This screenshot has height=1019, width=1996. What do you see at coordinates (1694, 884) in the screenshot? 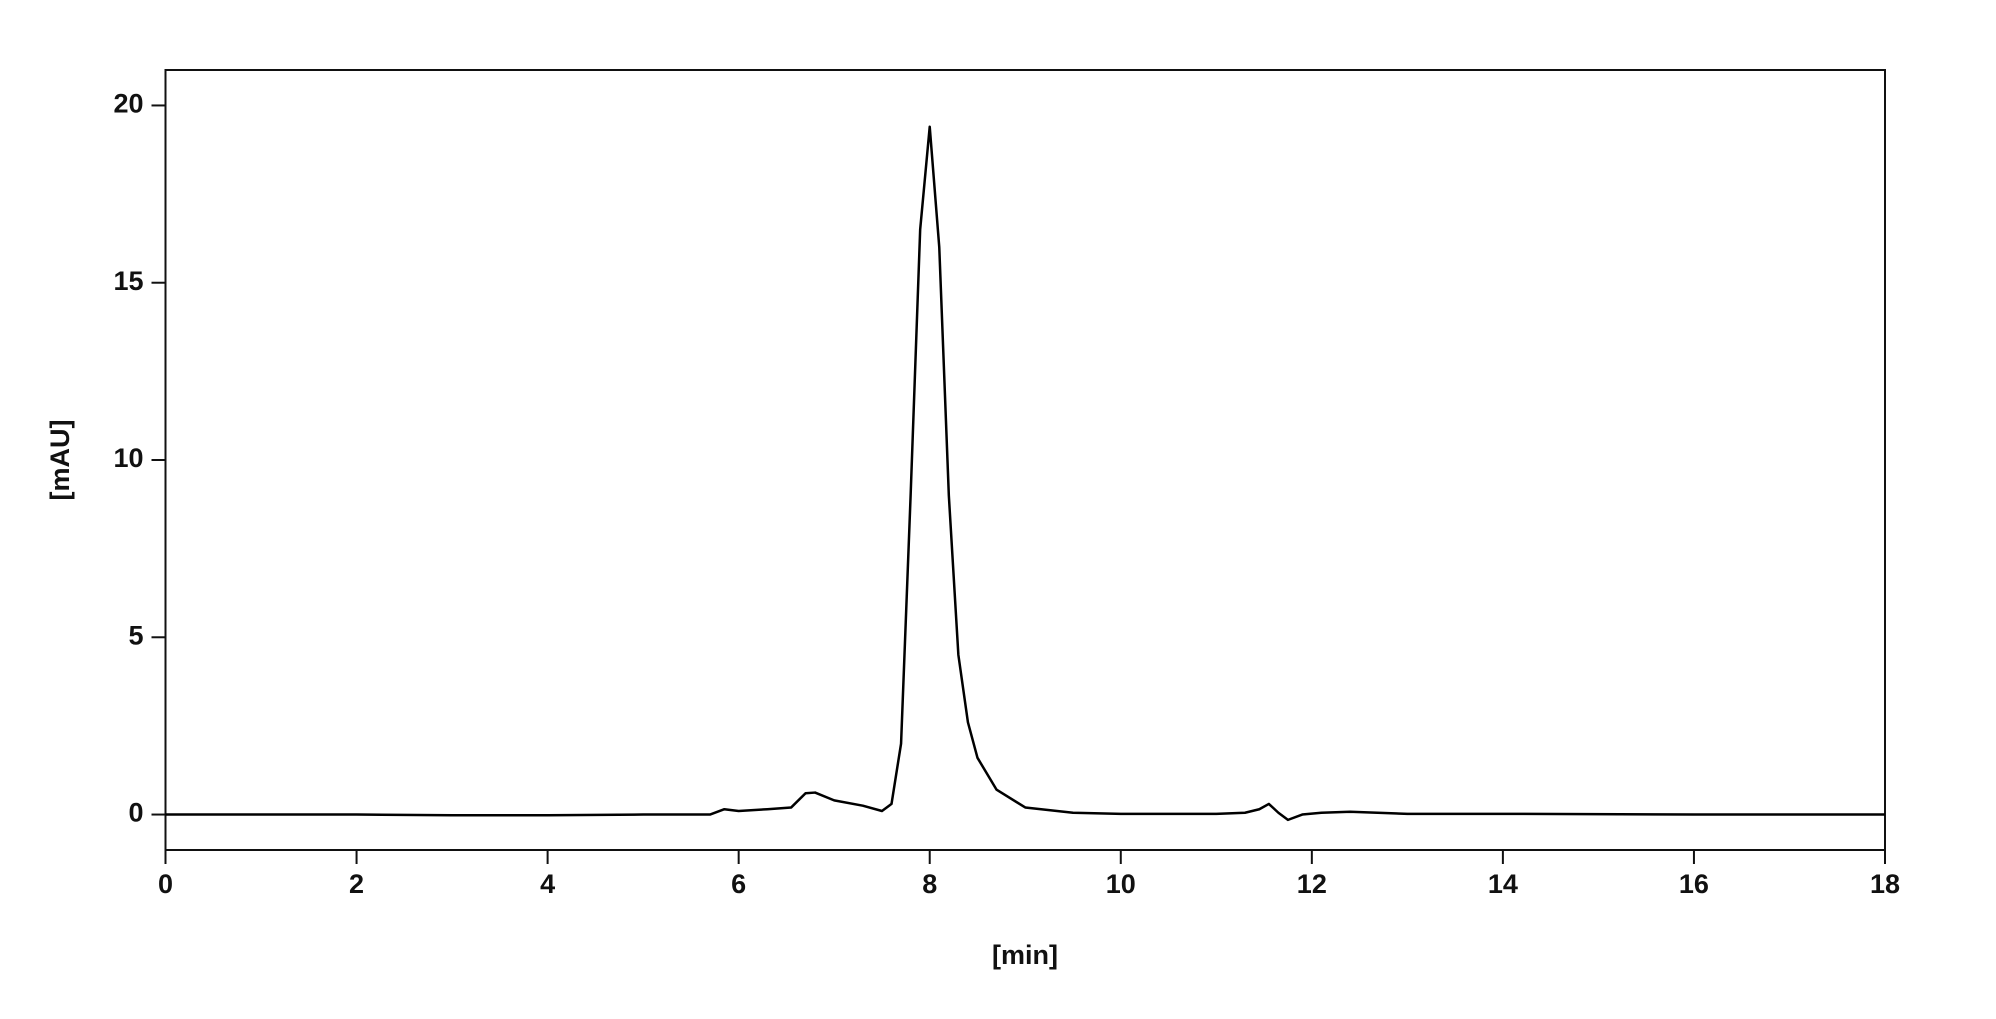
I see `x-tick-label: 16` at bounding box center [1694, 884].